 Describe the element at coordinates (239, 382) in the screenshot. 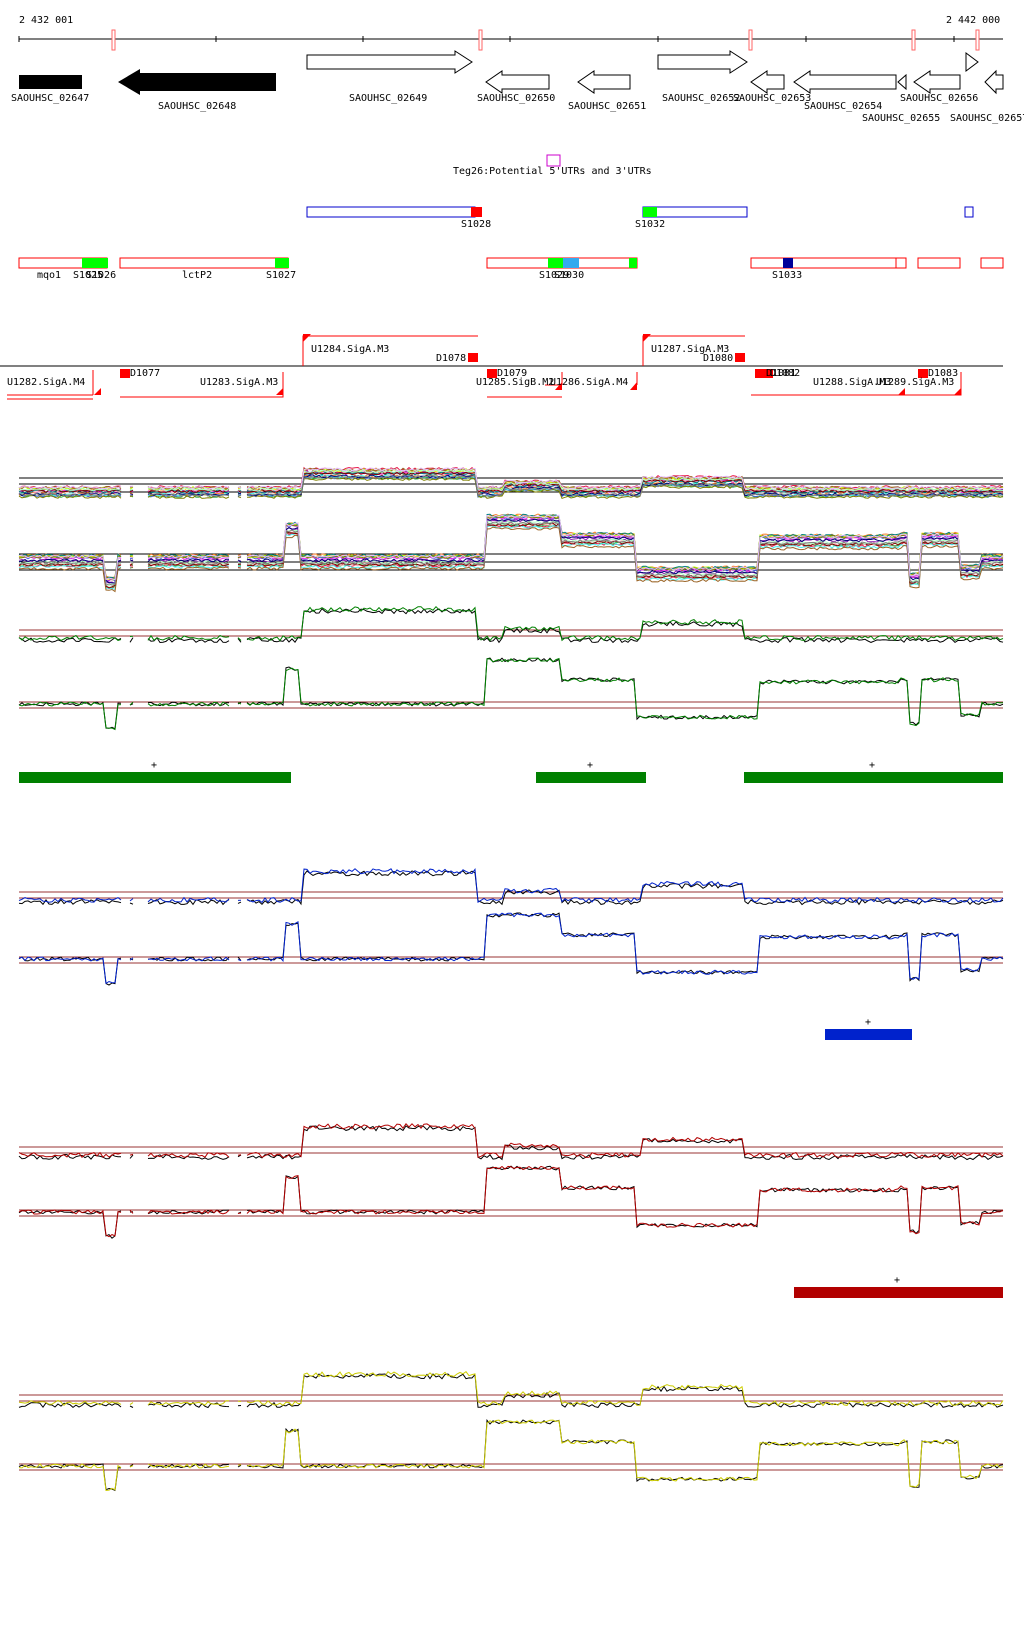

I see `tu-label: U1283.SigA.M3` at that location.